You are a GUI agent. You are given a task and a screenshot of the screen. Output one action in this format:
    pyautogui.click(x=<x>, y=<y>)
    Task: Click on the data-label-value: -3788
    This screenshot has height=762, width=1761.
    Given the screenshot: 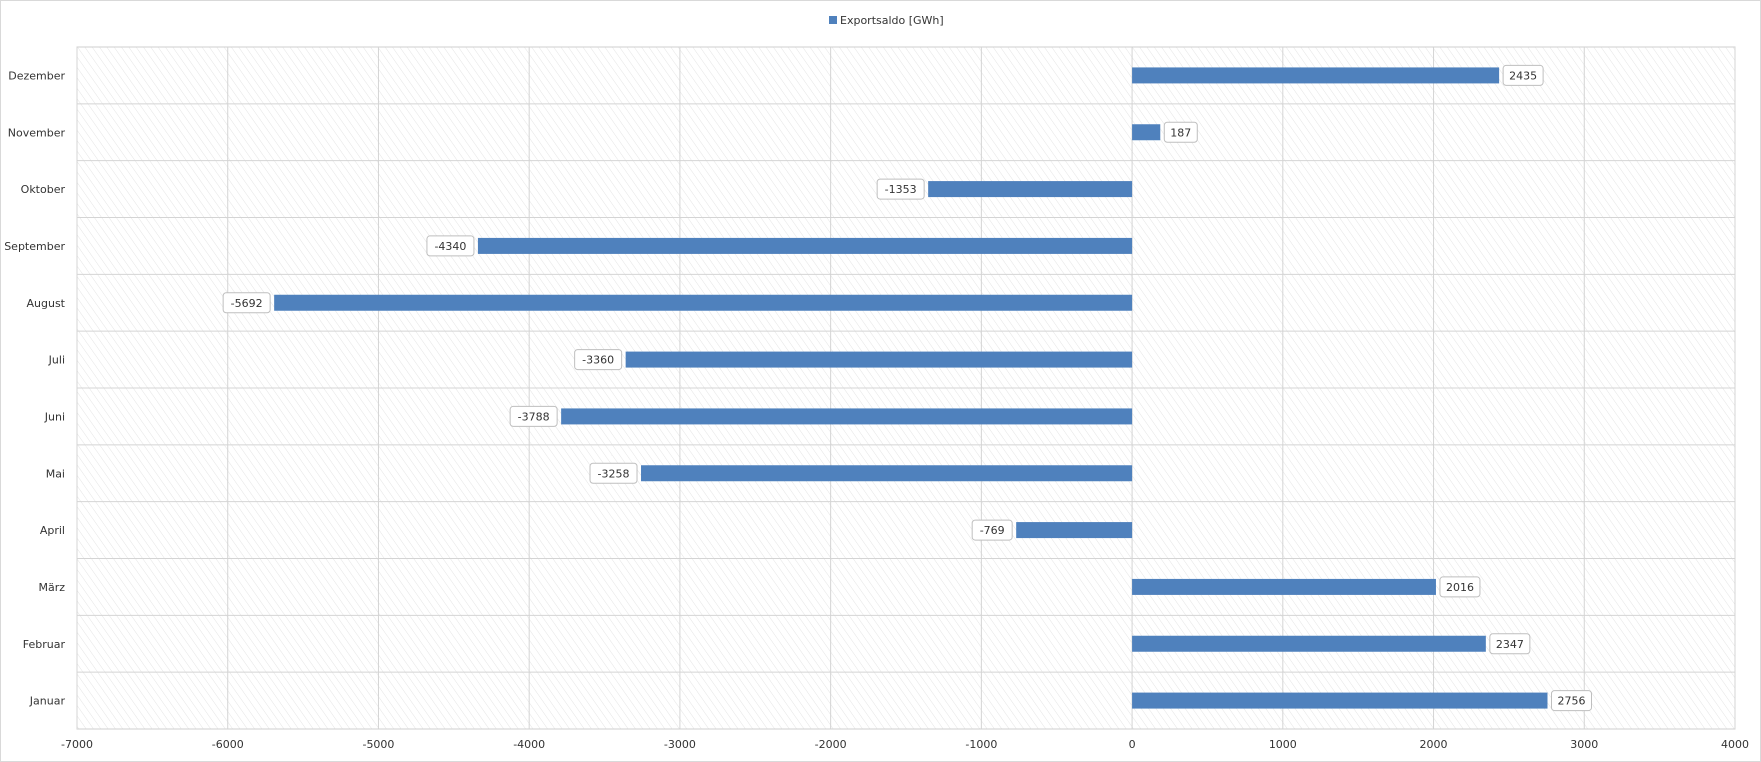 What is the action you would take?
    pyautogui.click(x=534, y=416)
    